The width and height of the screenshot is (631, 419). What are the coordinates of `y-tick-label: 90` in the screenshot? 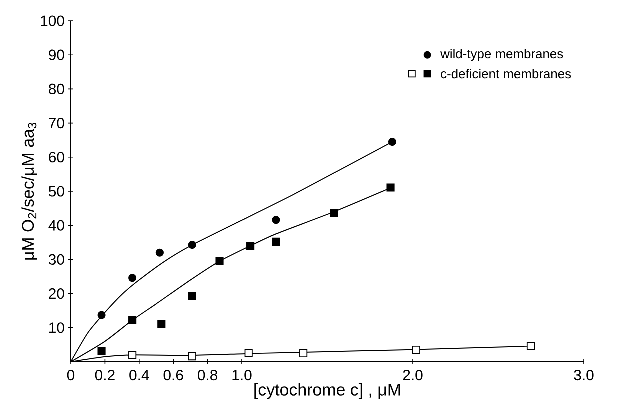 It's located at (56, 55).